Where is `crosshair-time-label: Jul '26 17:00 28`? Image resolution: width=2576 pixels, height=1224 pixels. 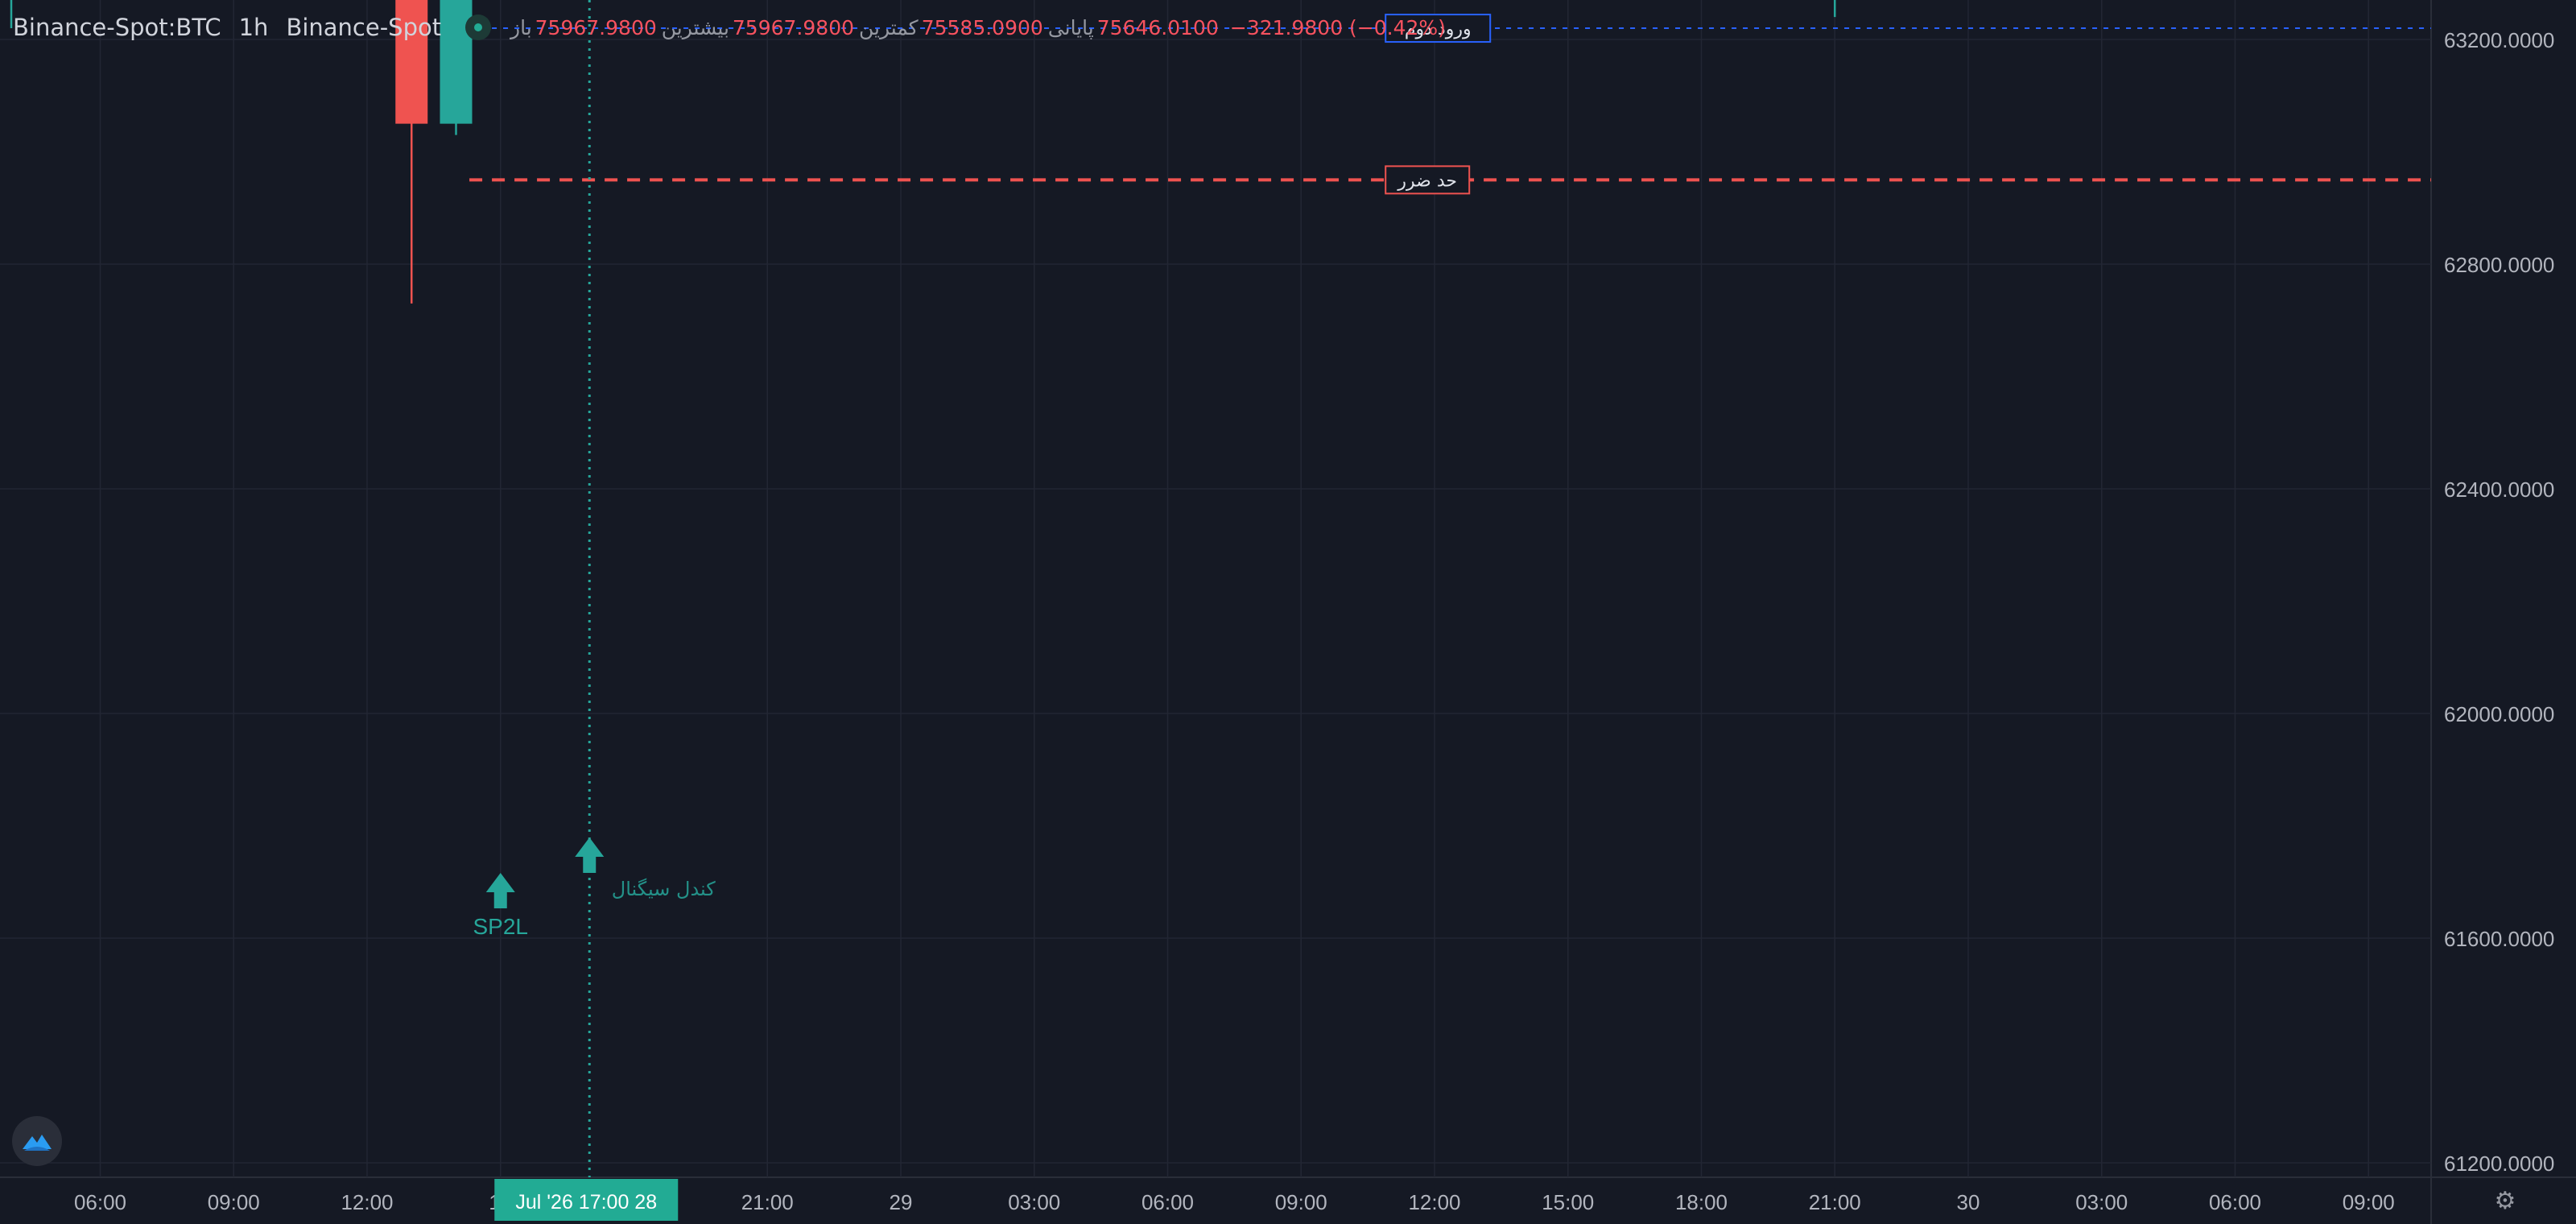
crosshair-time-label: Jul '26 17:00 28 is located at coordinates (586, 1202).